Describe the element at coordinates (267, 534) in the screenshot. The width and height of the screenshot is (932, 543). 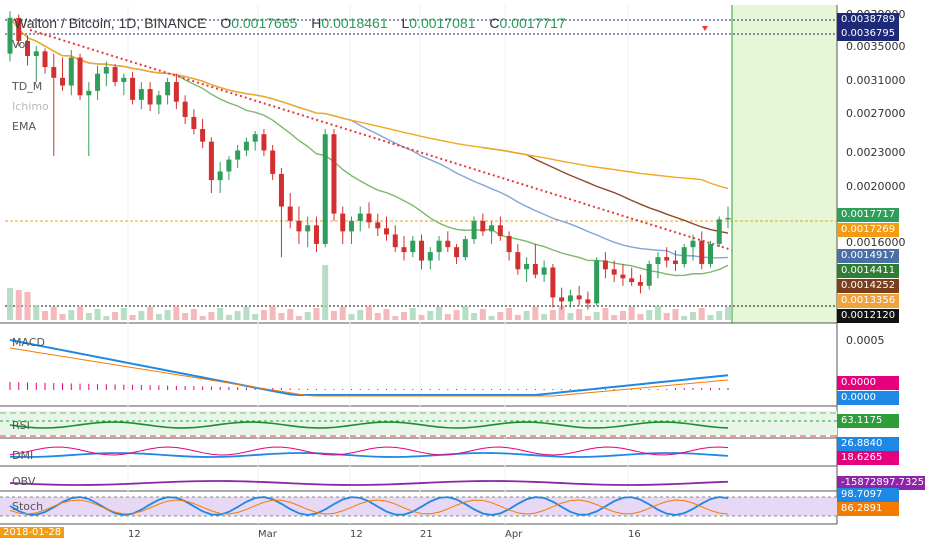
I see `x-tick: Mar` at that location.